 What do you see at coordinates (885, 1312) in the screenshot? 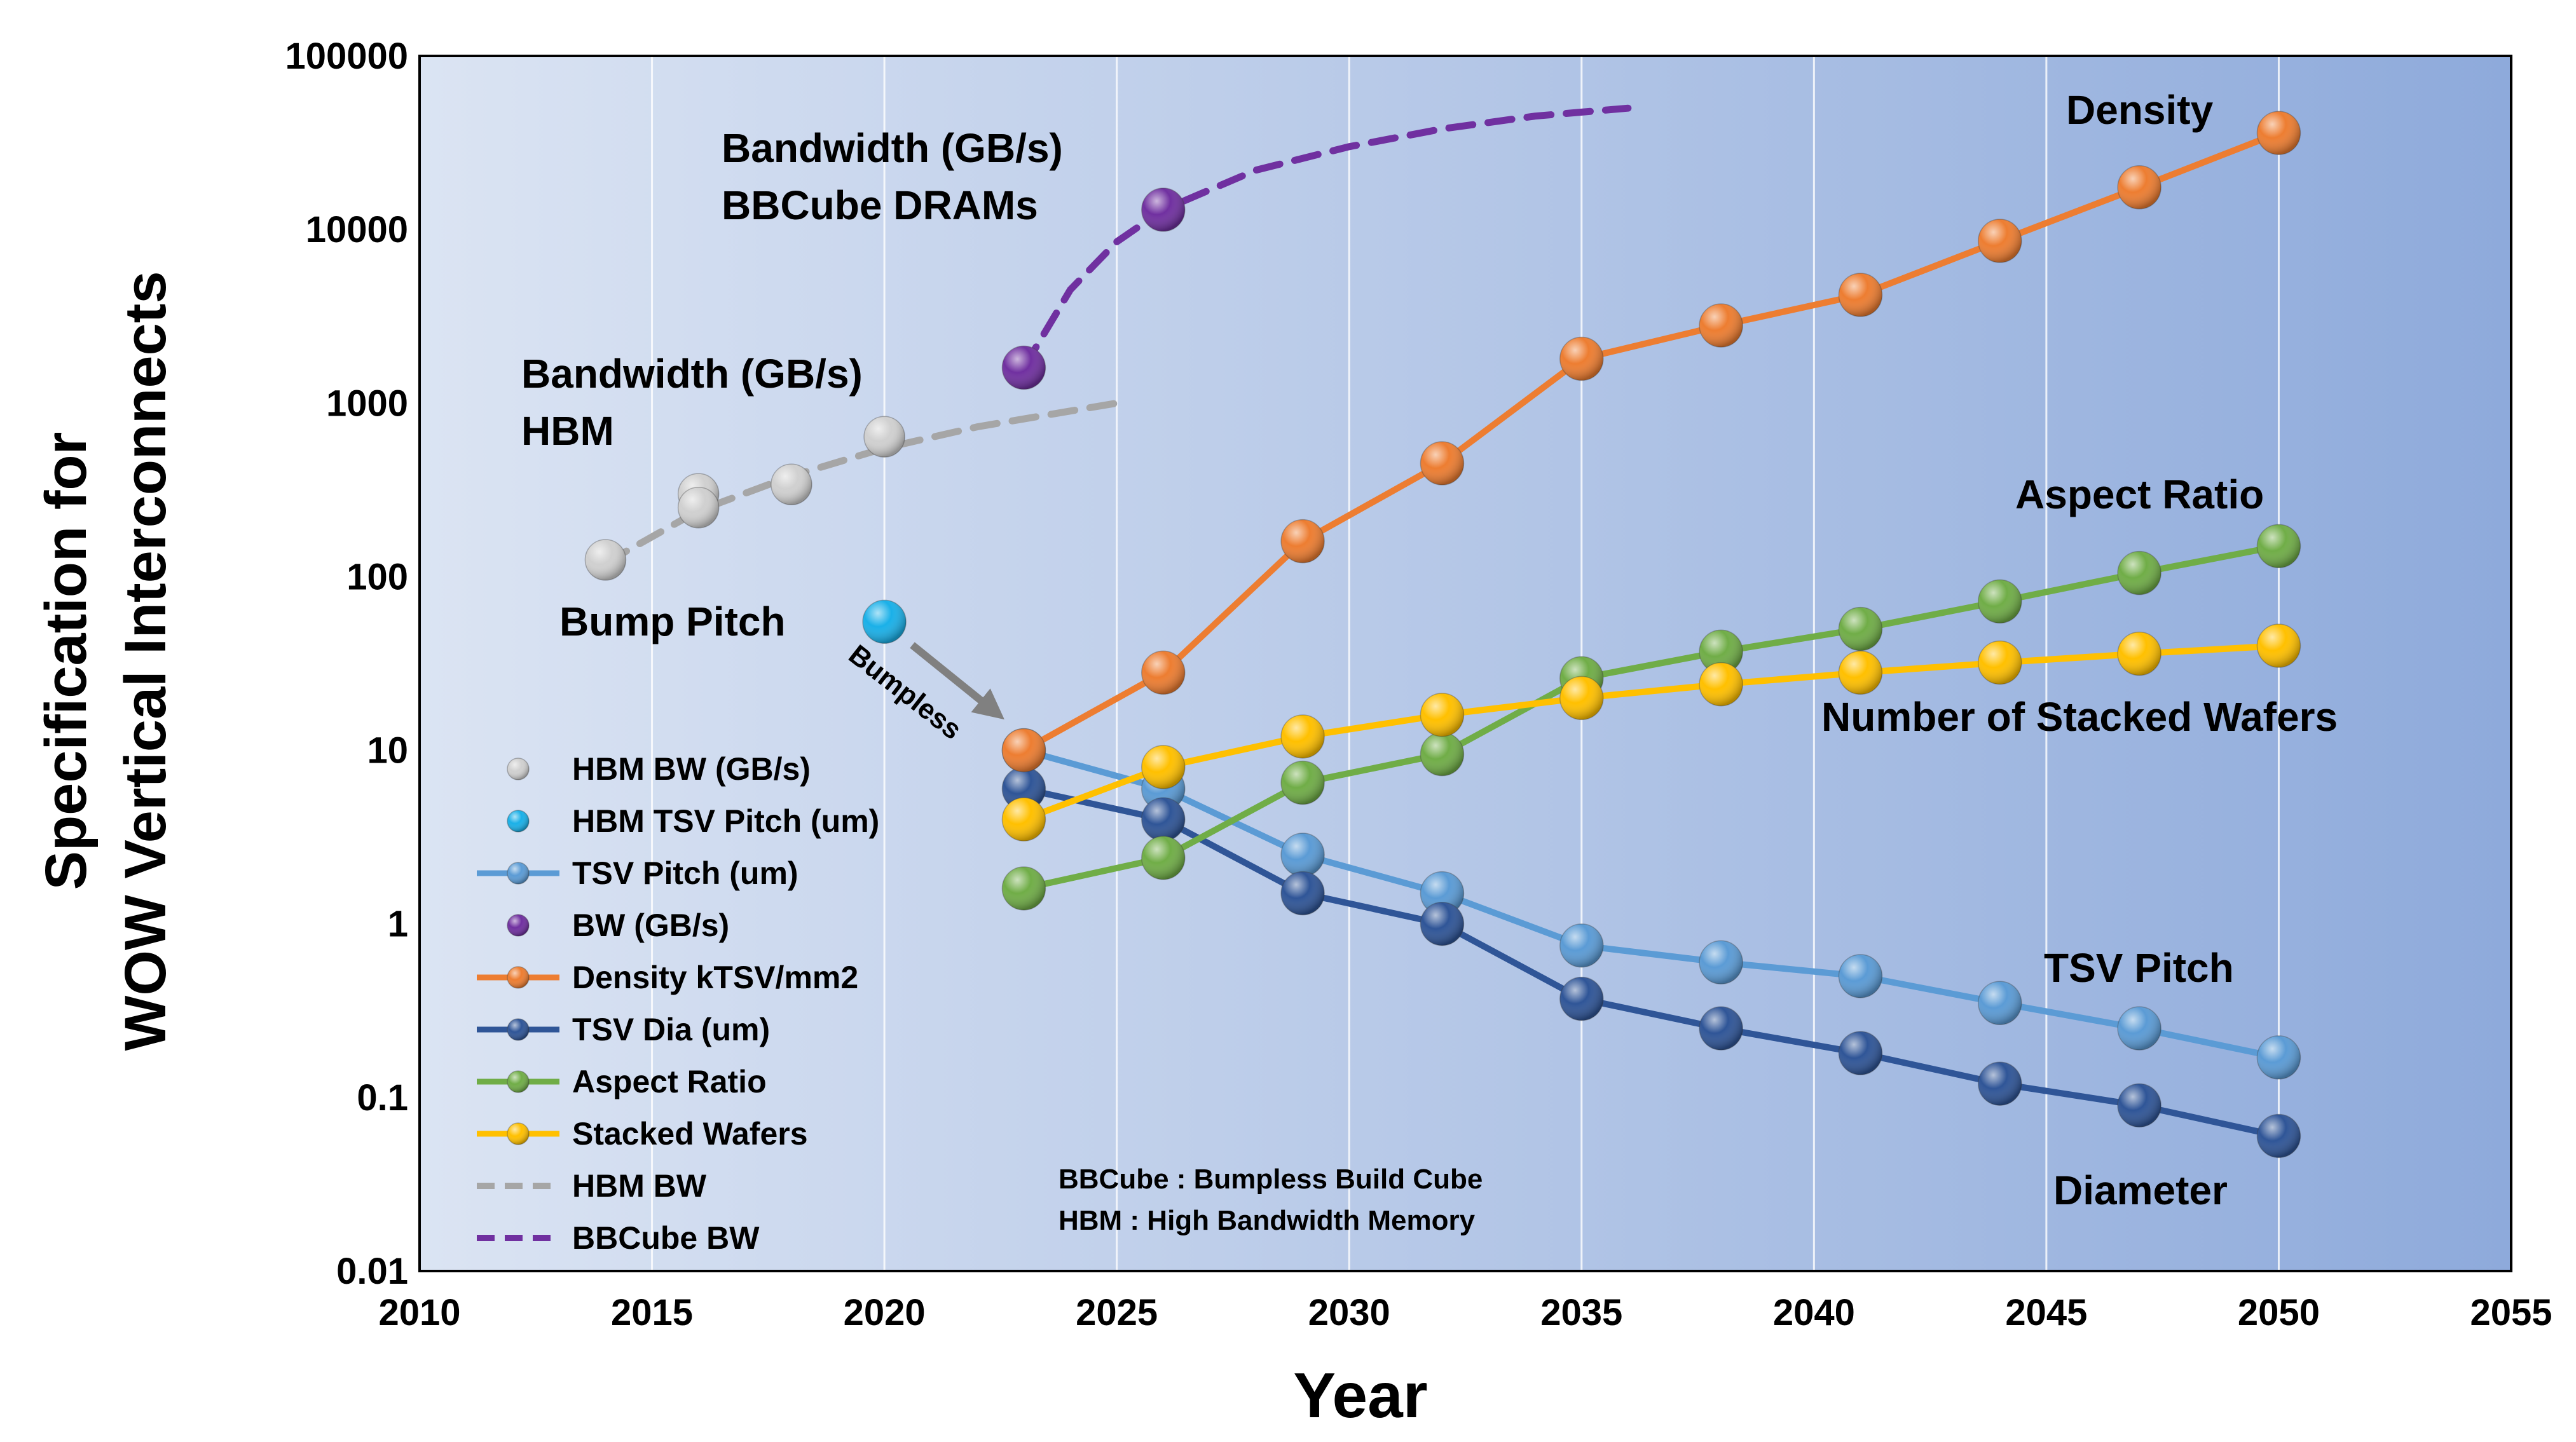
I see `x-tick-2020: 2020` at bounding box center [885, 1312].